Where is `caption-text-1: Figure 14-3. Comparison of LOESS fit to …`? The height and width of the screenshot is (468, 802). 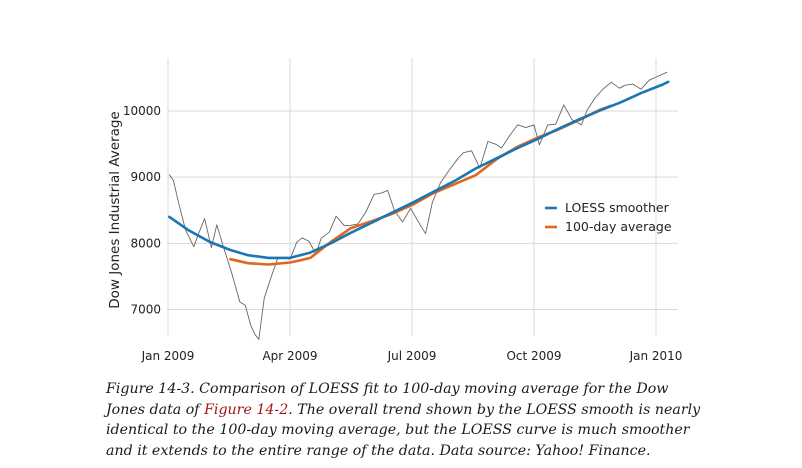 caption-text-1: Figure 14-3. Comparison of LOESS fit to … is located at coordinates (387, 399).